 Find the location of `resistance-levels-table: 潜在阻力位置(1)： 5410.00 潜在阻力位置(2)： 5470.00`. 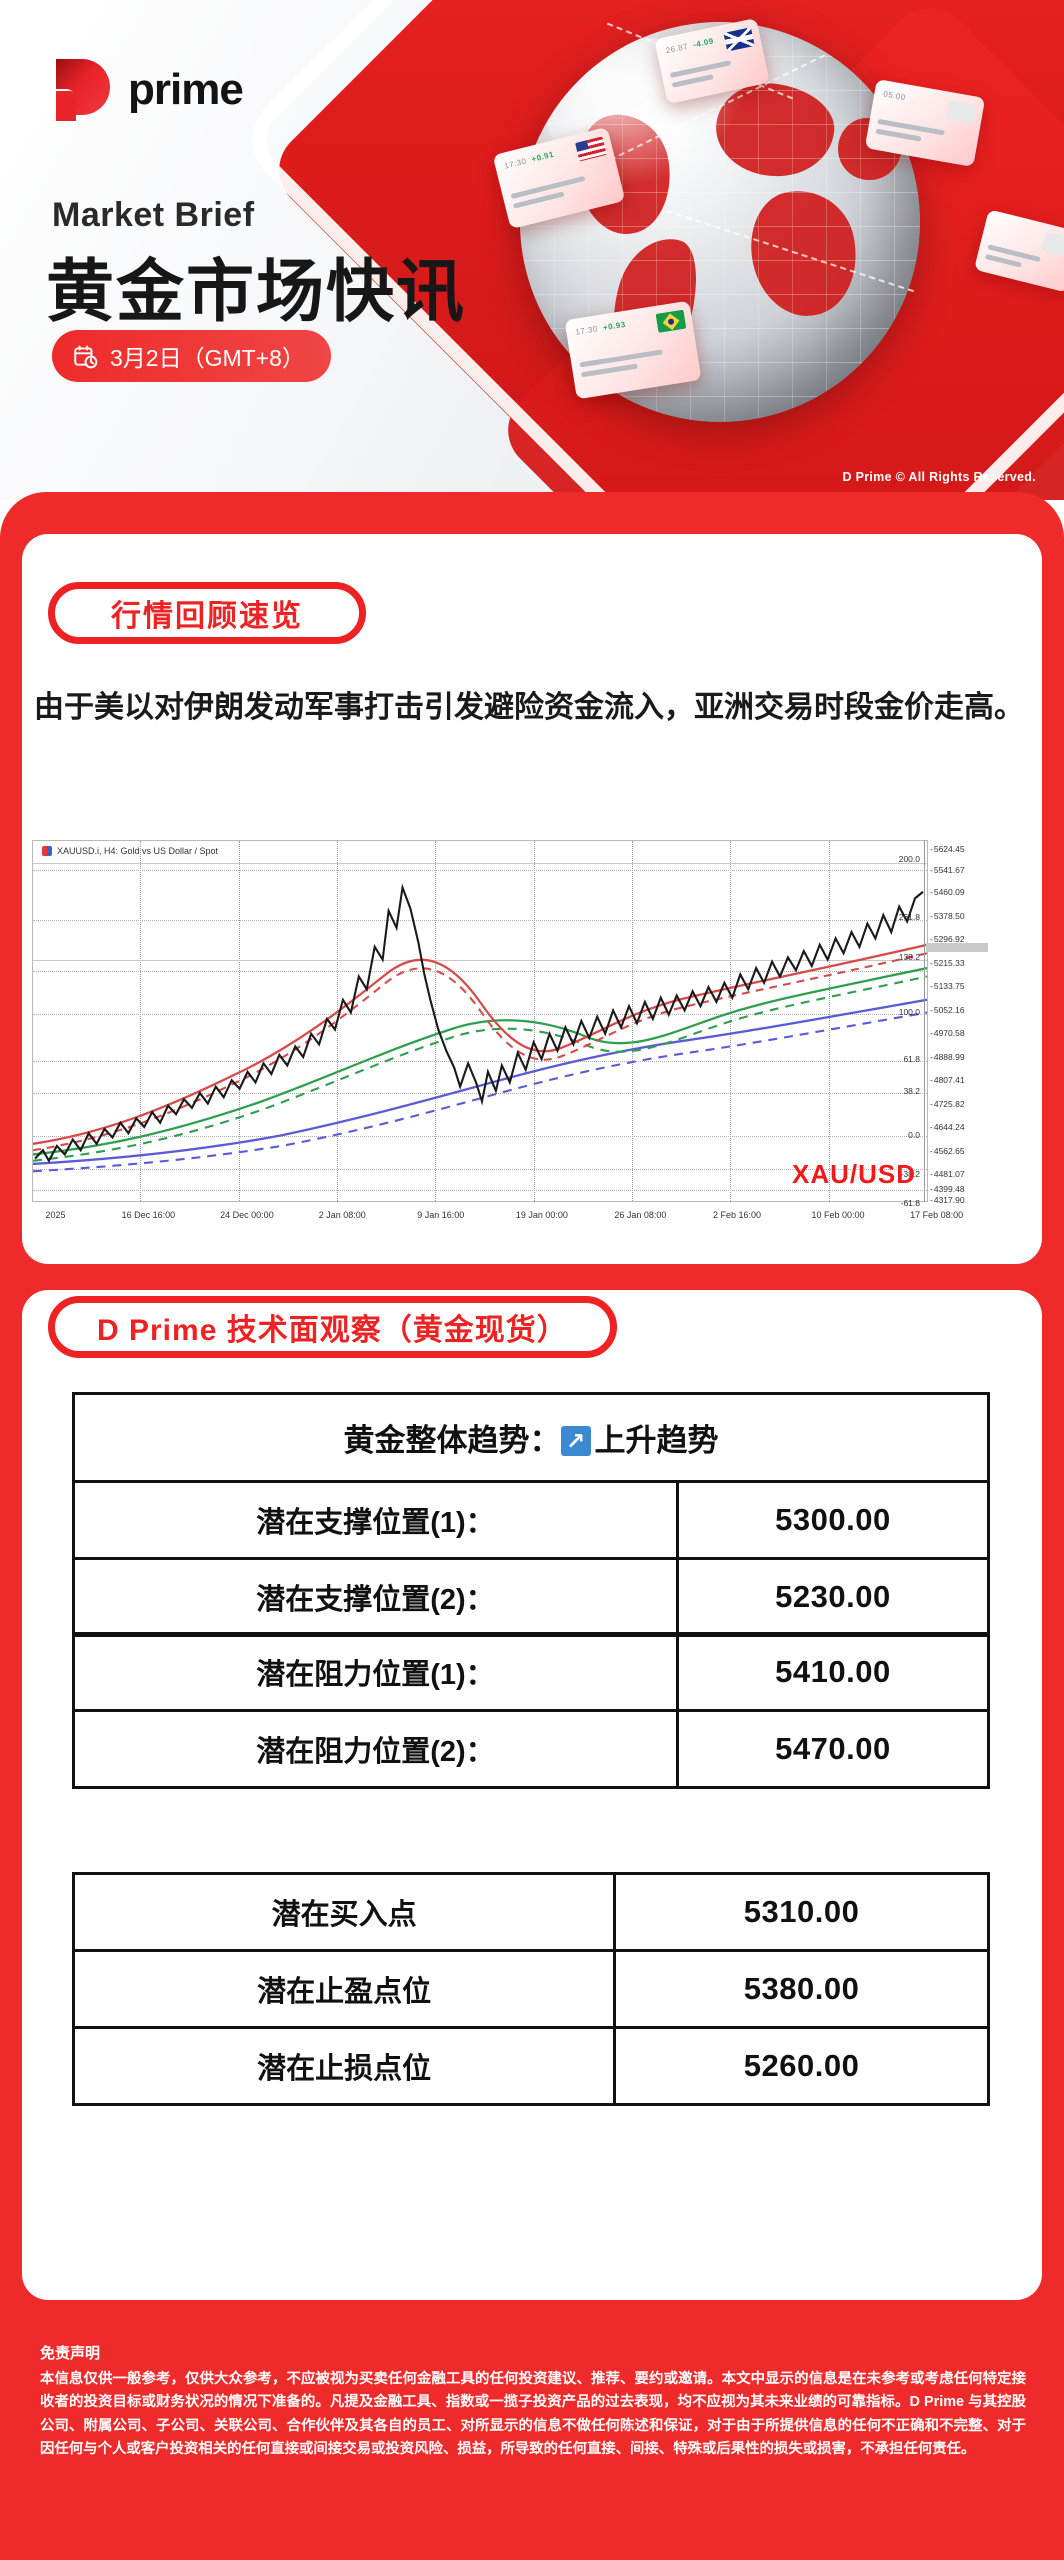

resistance-levels-table: 潜在阻力位置(1)： 5410.00 潜在阻力位置(2)： 5470.00 is located at coordinates (531, 1710).